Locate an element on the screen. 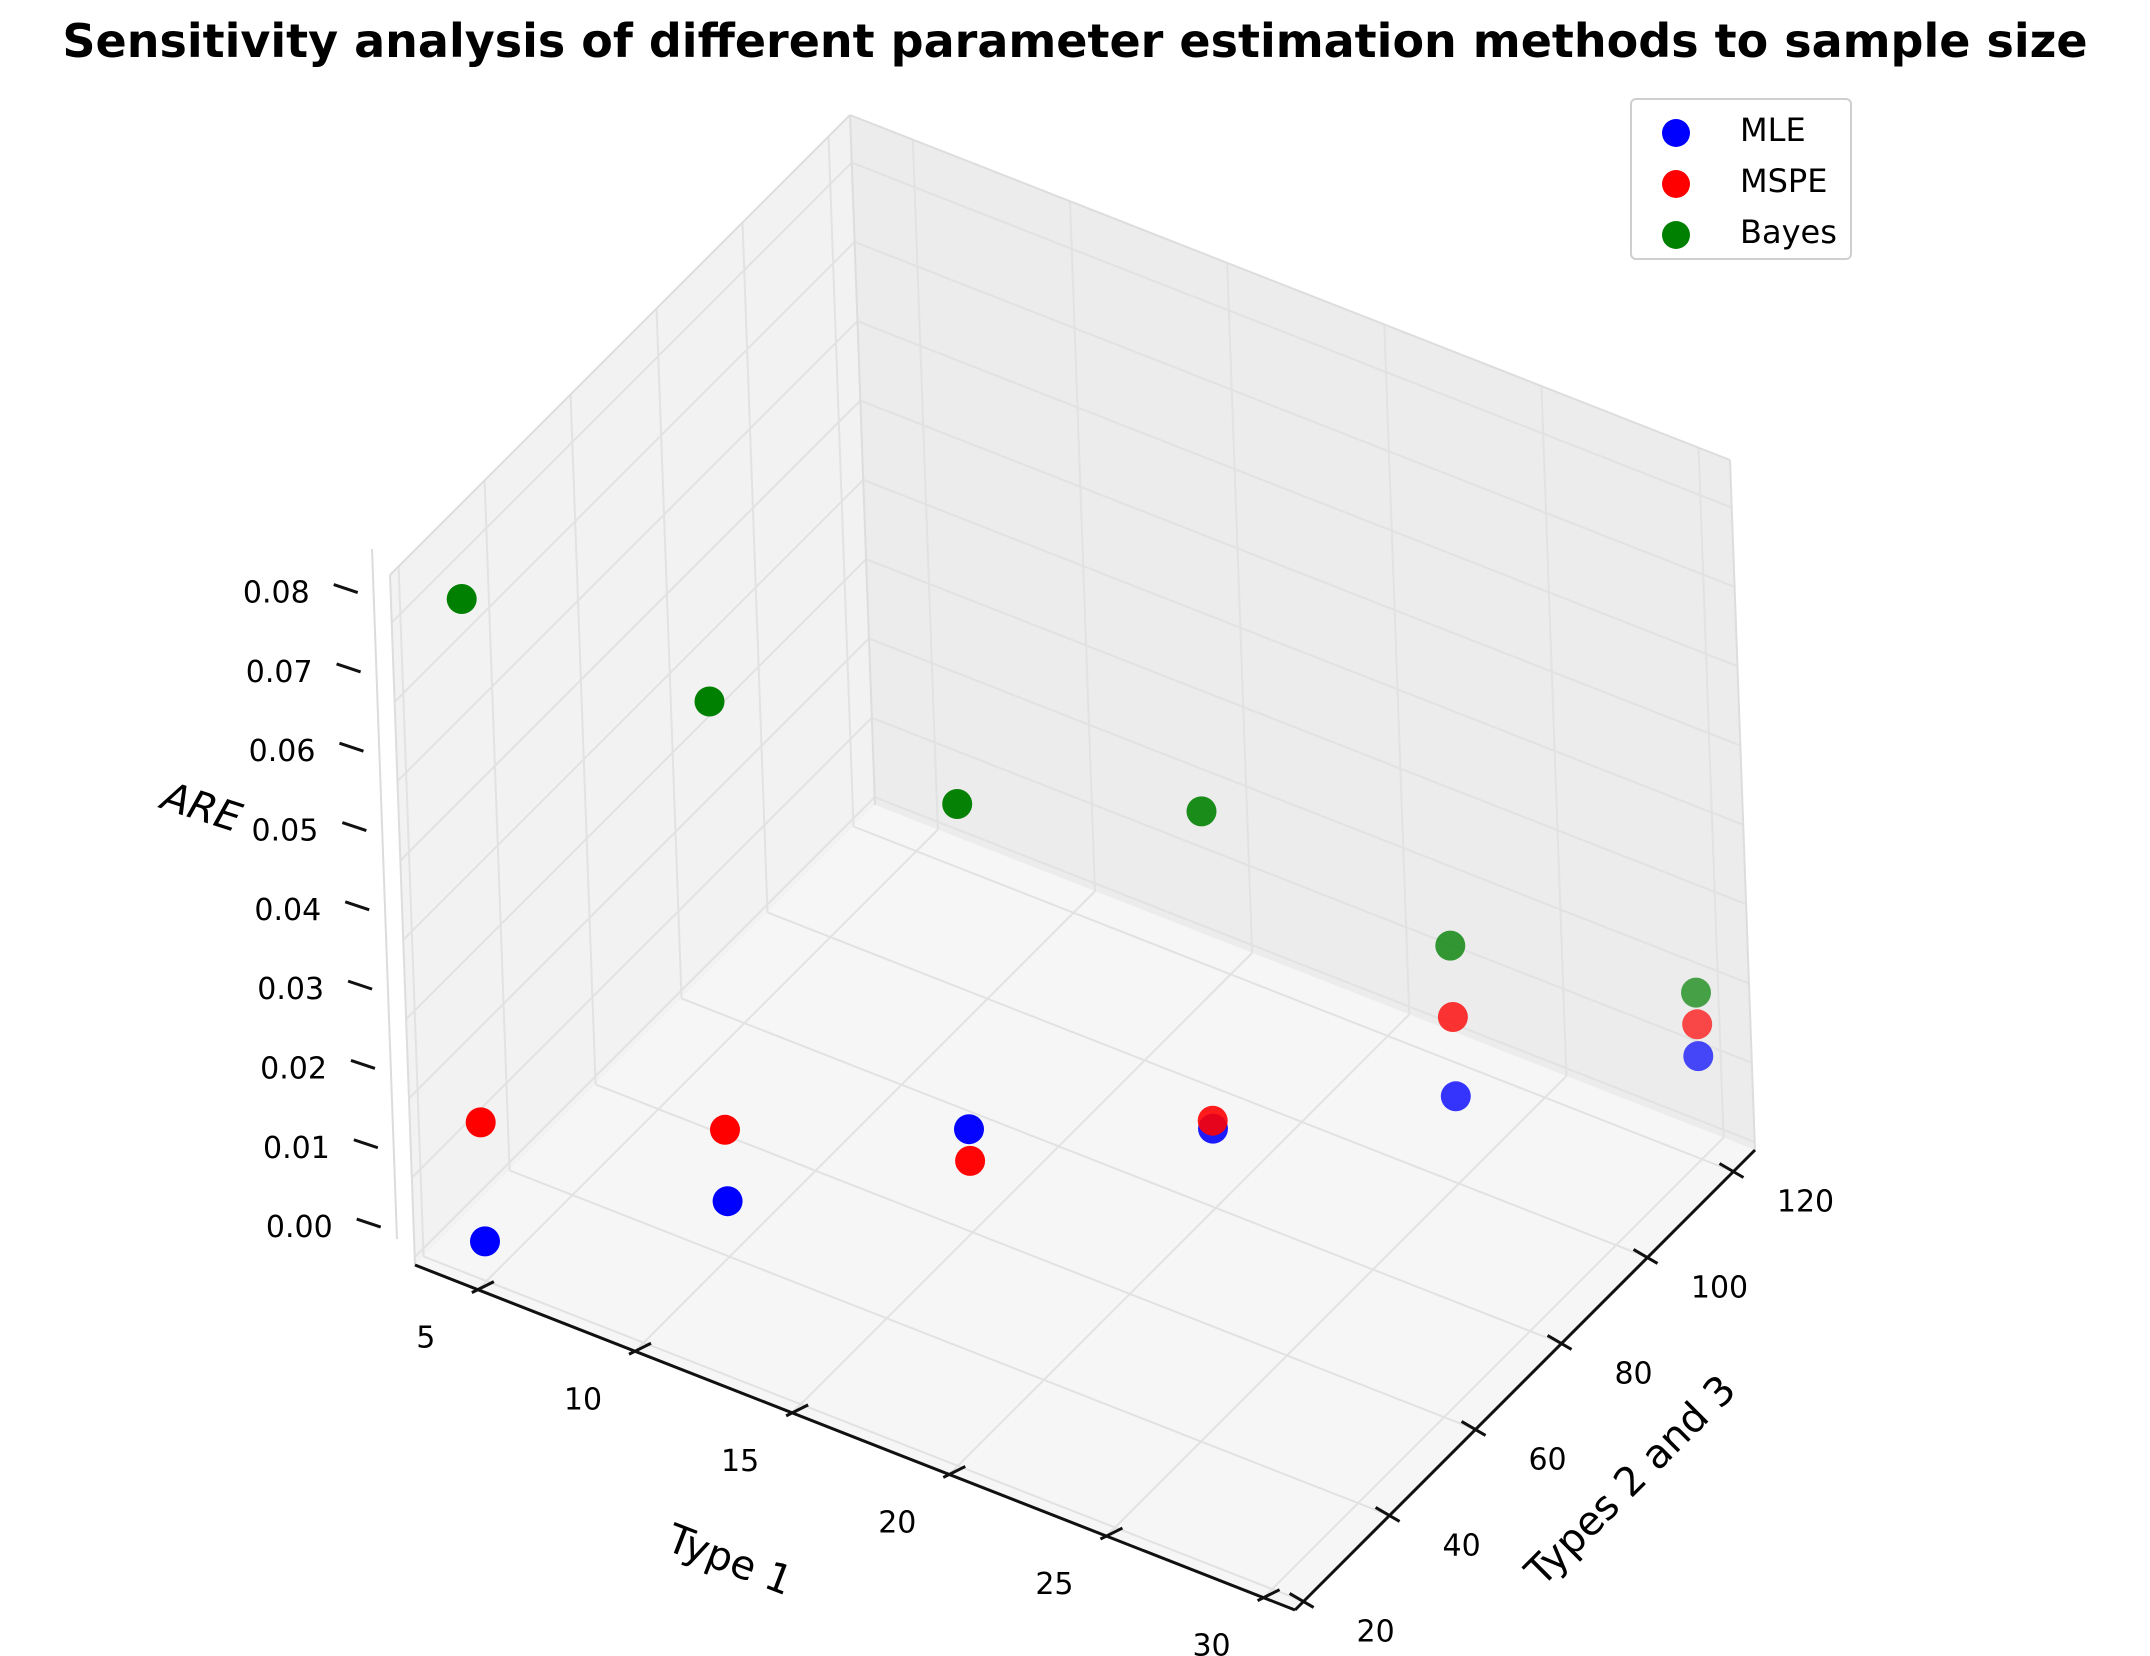  legend-label-mle: MLE is located at coordinates (1773, 130).